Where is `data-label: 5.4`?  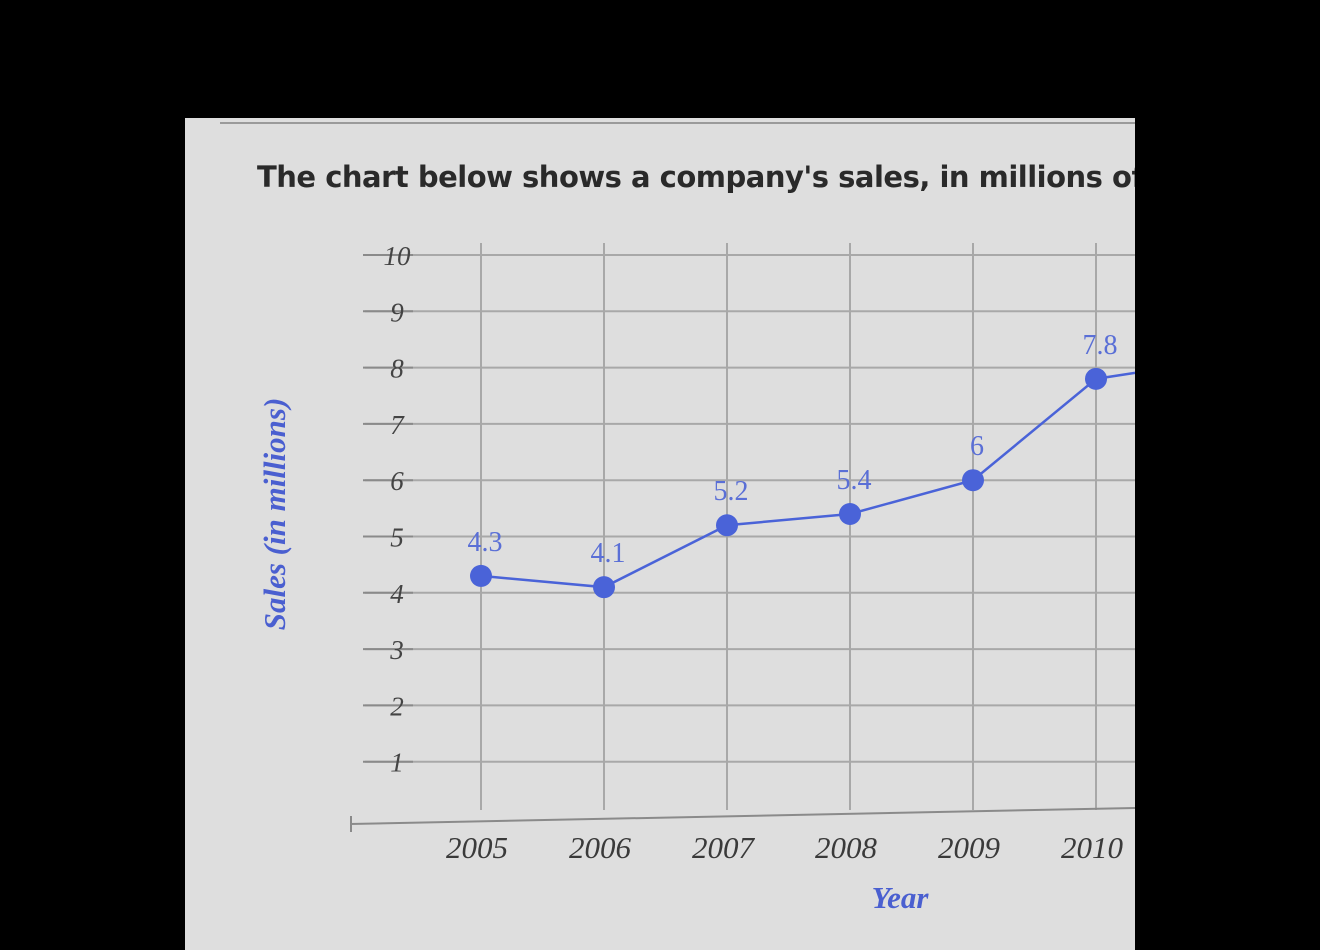 data-label: 5.4 is located at coordinates (854, 480).